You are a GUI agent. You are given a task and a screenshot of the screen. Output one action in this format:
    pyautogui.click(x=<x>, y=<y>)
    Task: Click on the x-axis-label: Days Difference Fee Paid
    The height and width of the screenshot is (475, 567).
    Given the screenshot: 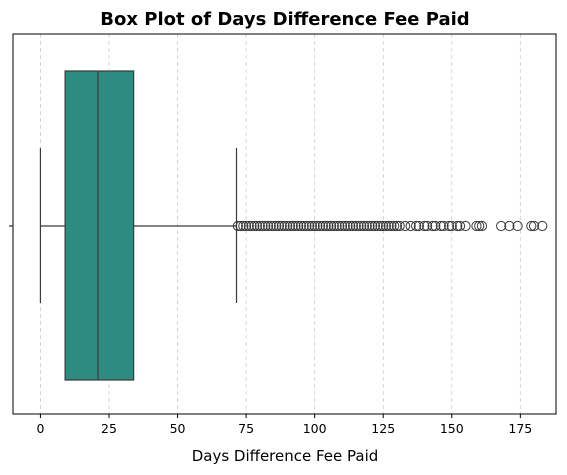 What is the action you would take?
    pyautogui.click(x=285, y=456)
    